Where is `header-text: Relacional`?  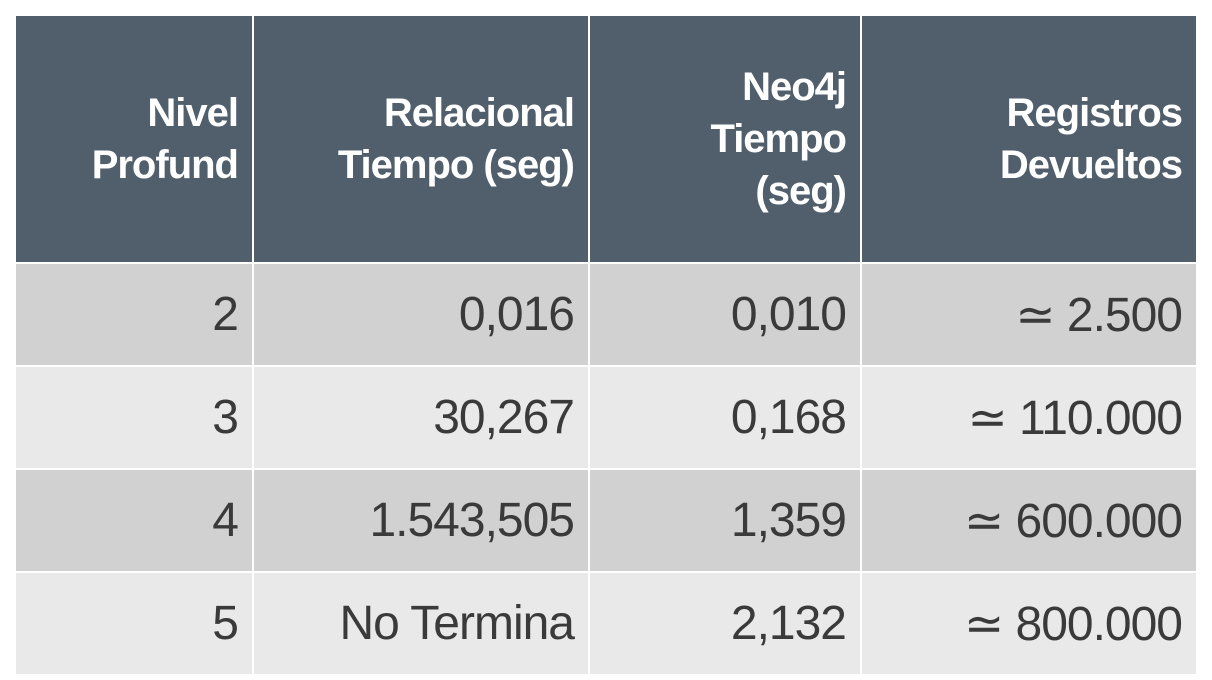 header-text: Relacional is located at coordinates (479, 113).